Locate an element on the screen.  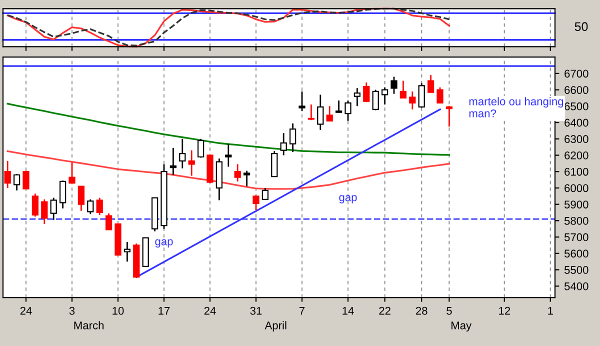
text: April is located at coordinates (275, 326).